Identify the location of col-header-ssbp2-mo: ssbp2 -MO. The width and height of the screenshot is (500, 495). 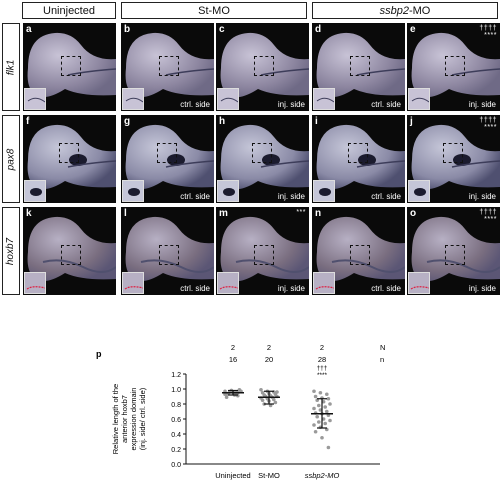
(405, 10).